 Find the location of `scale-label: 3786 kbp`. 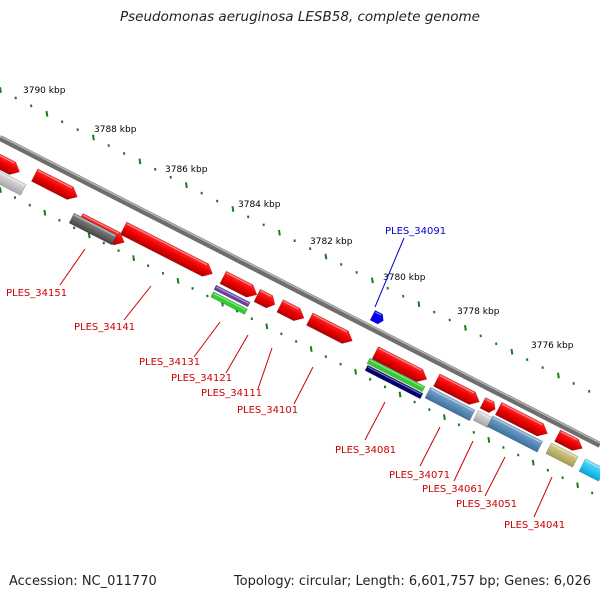

scale-label: 3786 kbp is located at coordinates (186, 170).